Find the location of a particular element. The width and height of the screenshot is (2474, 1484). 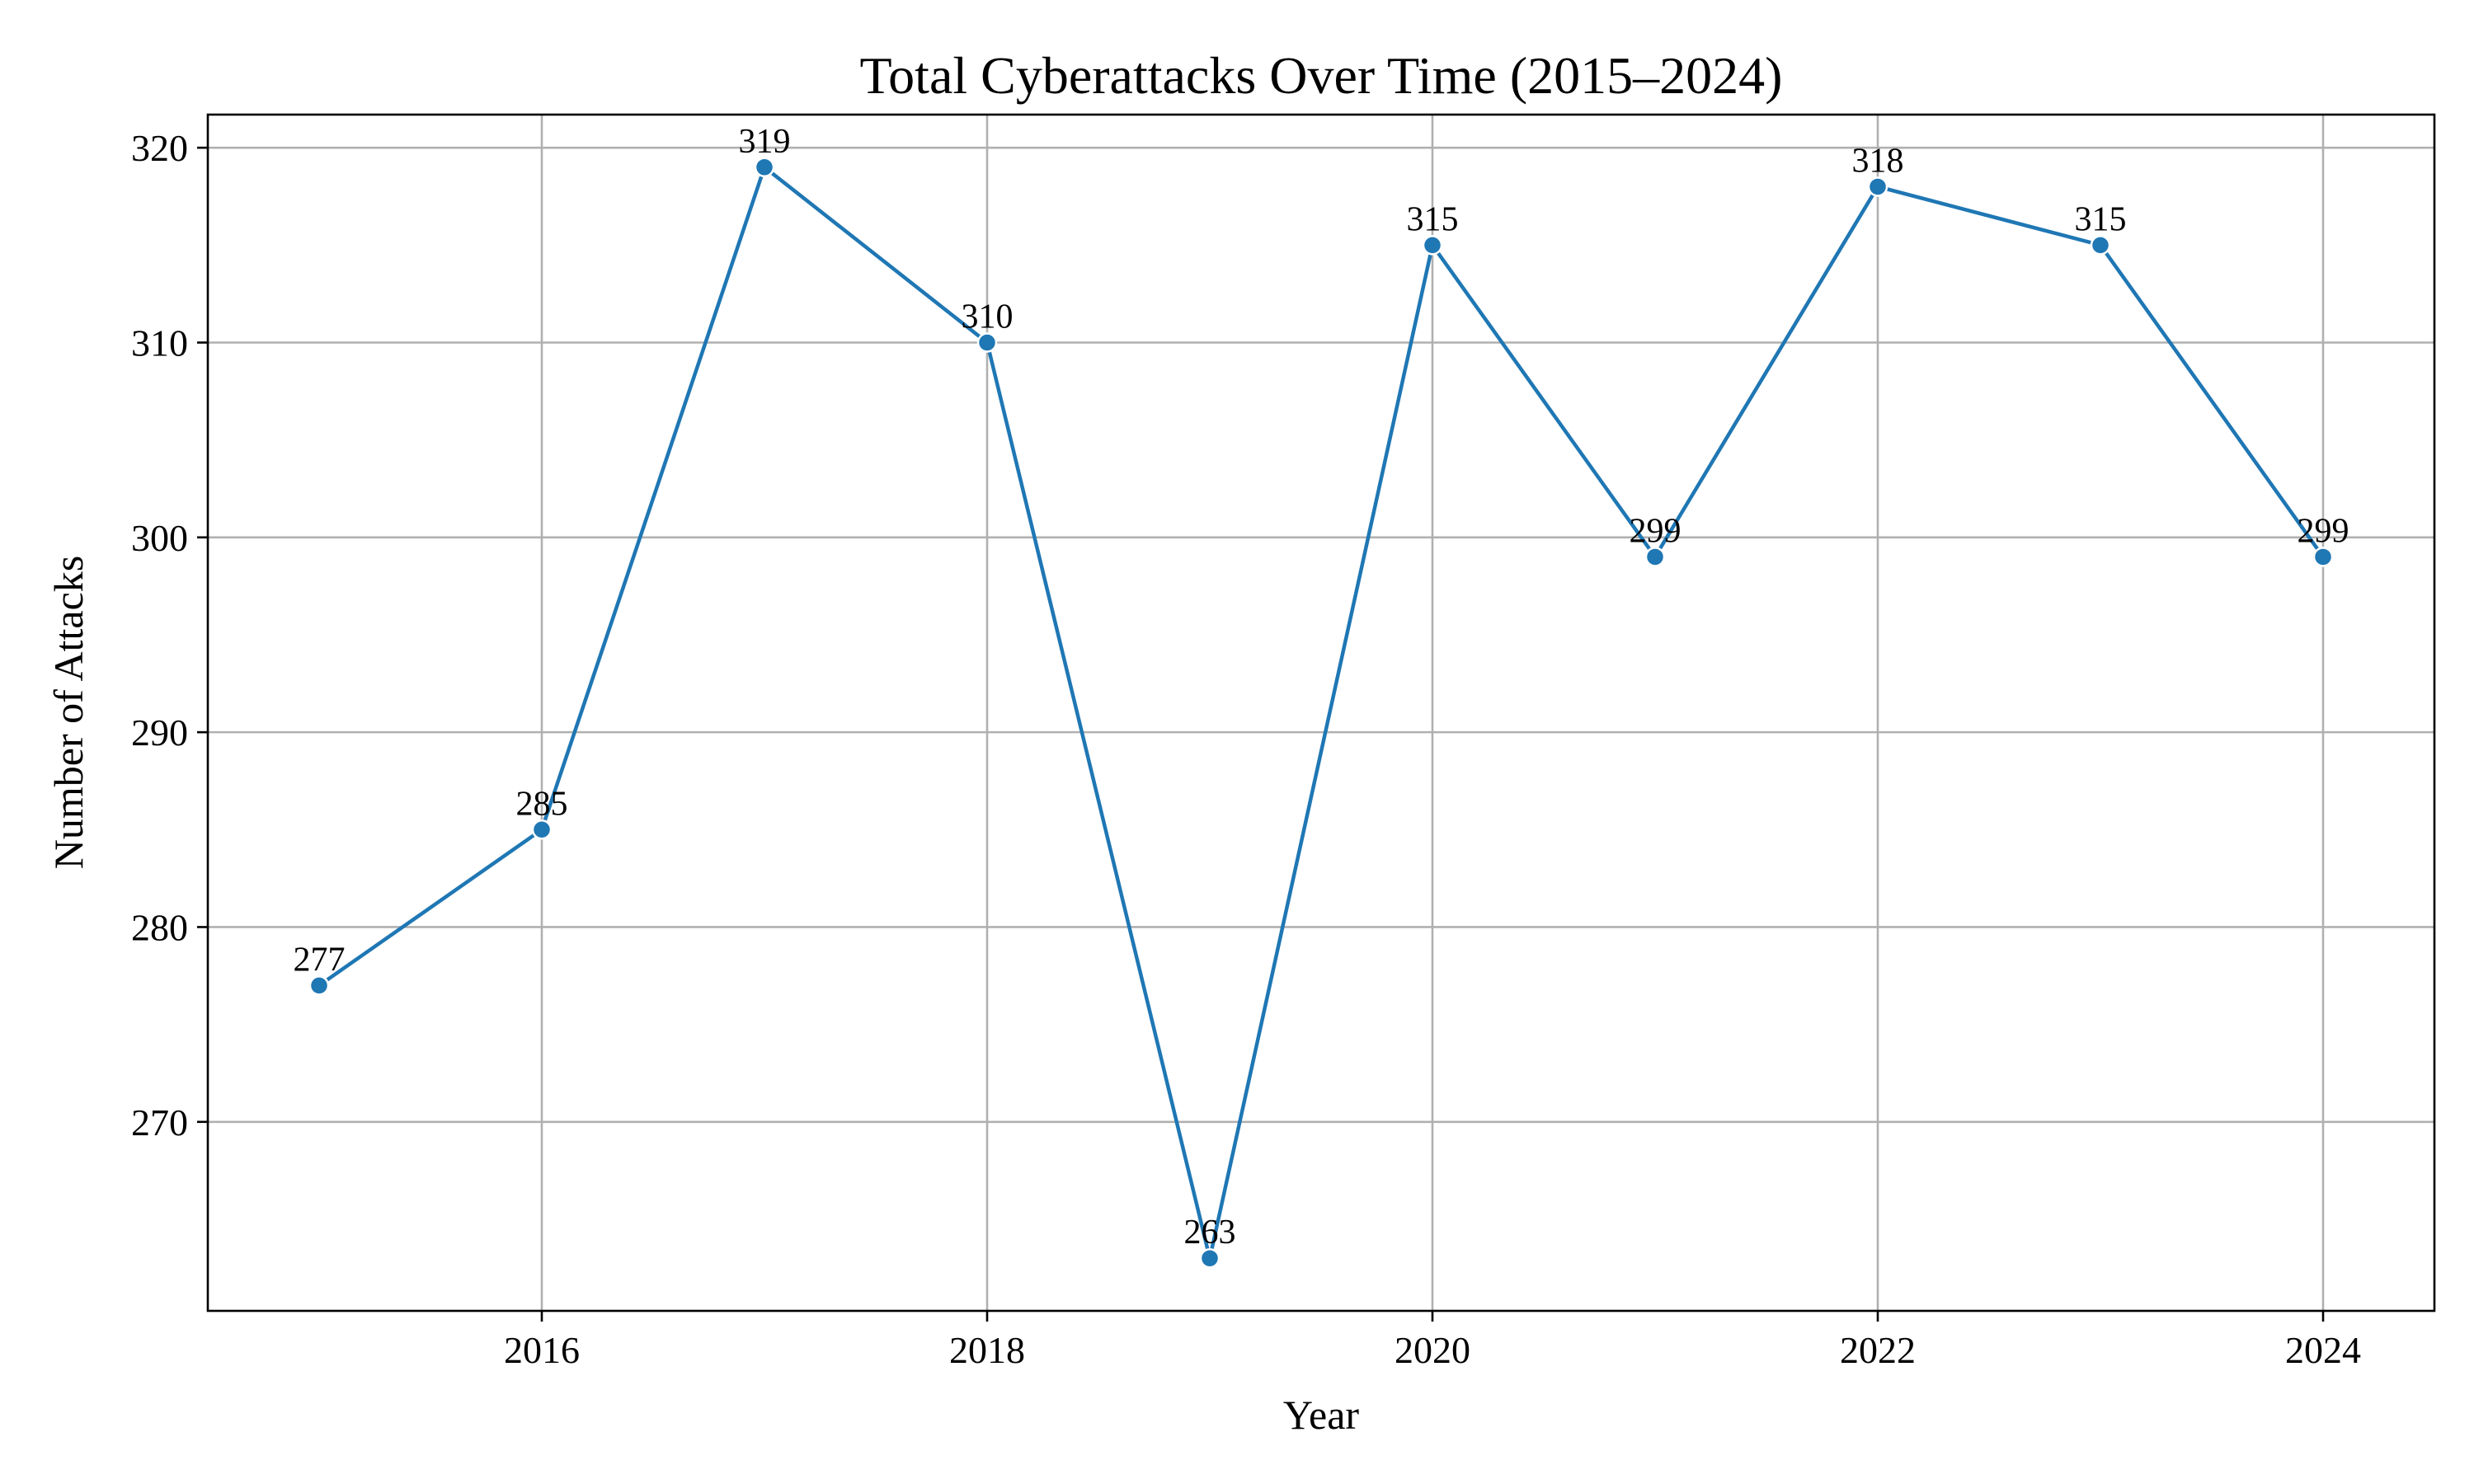

x-tick-label: 2018 is located at coordinates (987, 1350).